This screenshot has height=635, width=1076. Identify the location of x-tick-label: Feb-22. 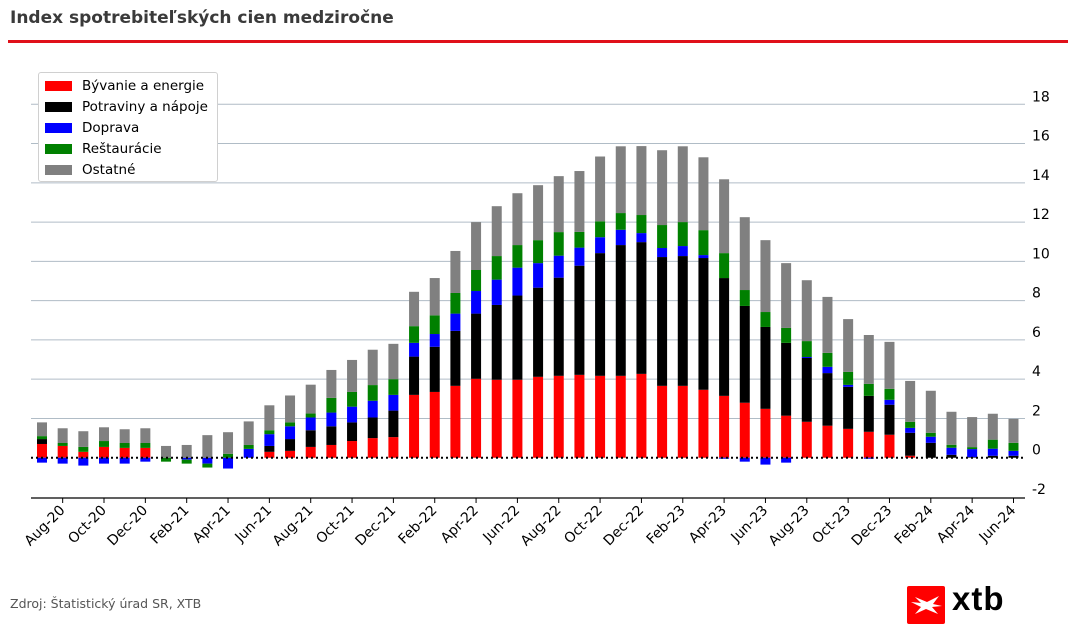
(418, 525).